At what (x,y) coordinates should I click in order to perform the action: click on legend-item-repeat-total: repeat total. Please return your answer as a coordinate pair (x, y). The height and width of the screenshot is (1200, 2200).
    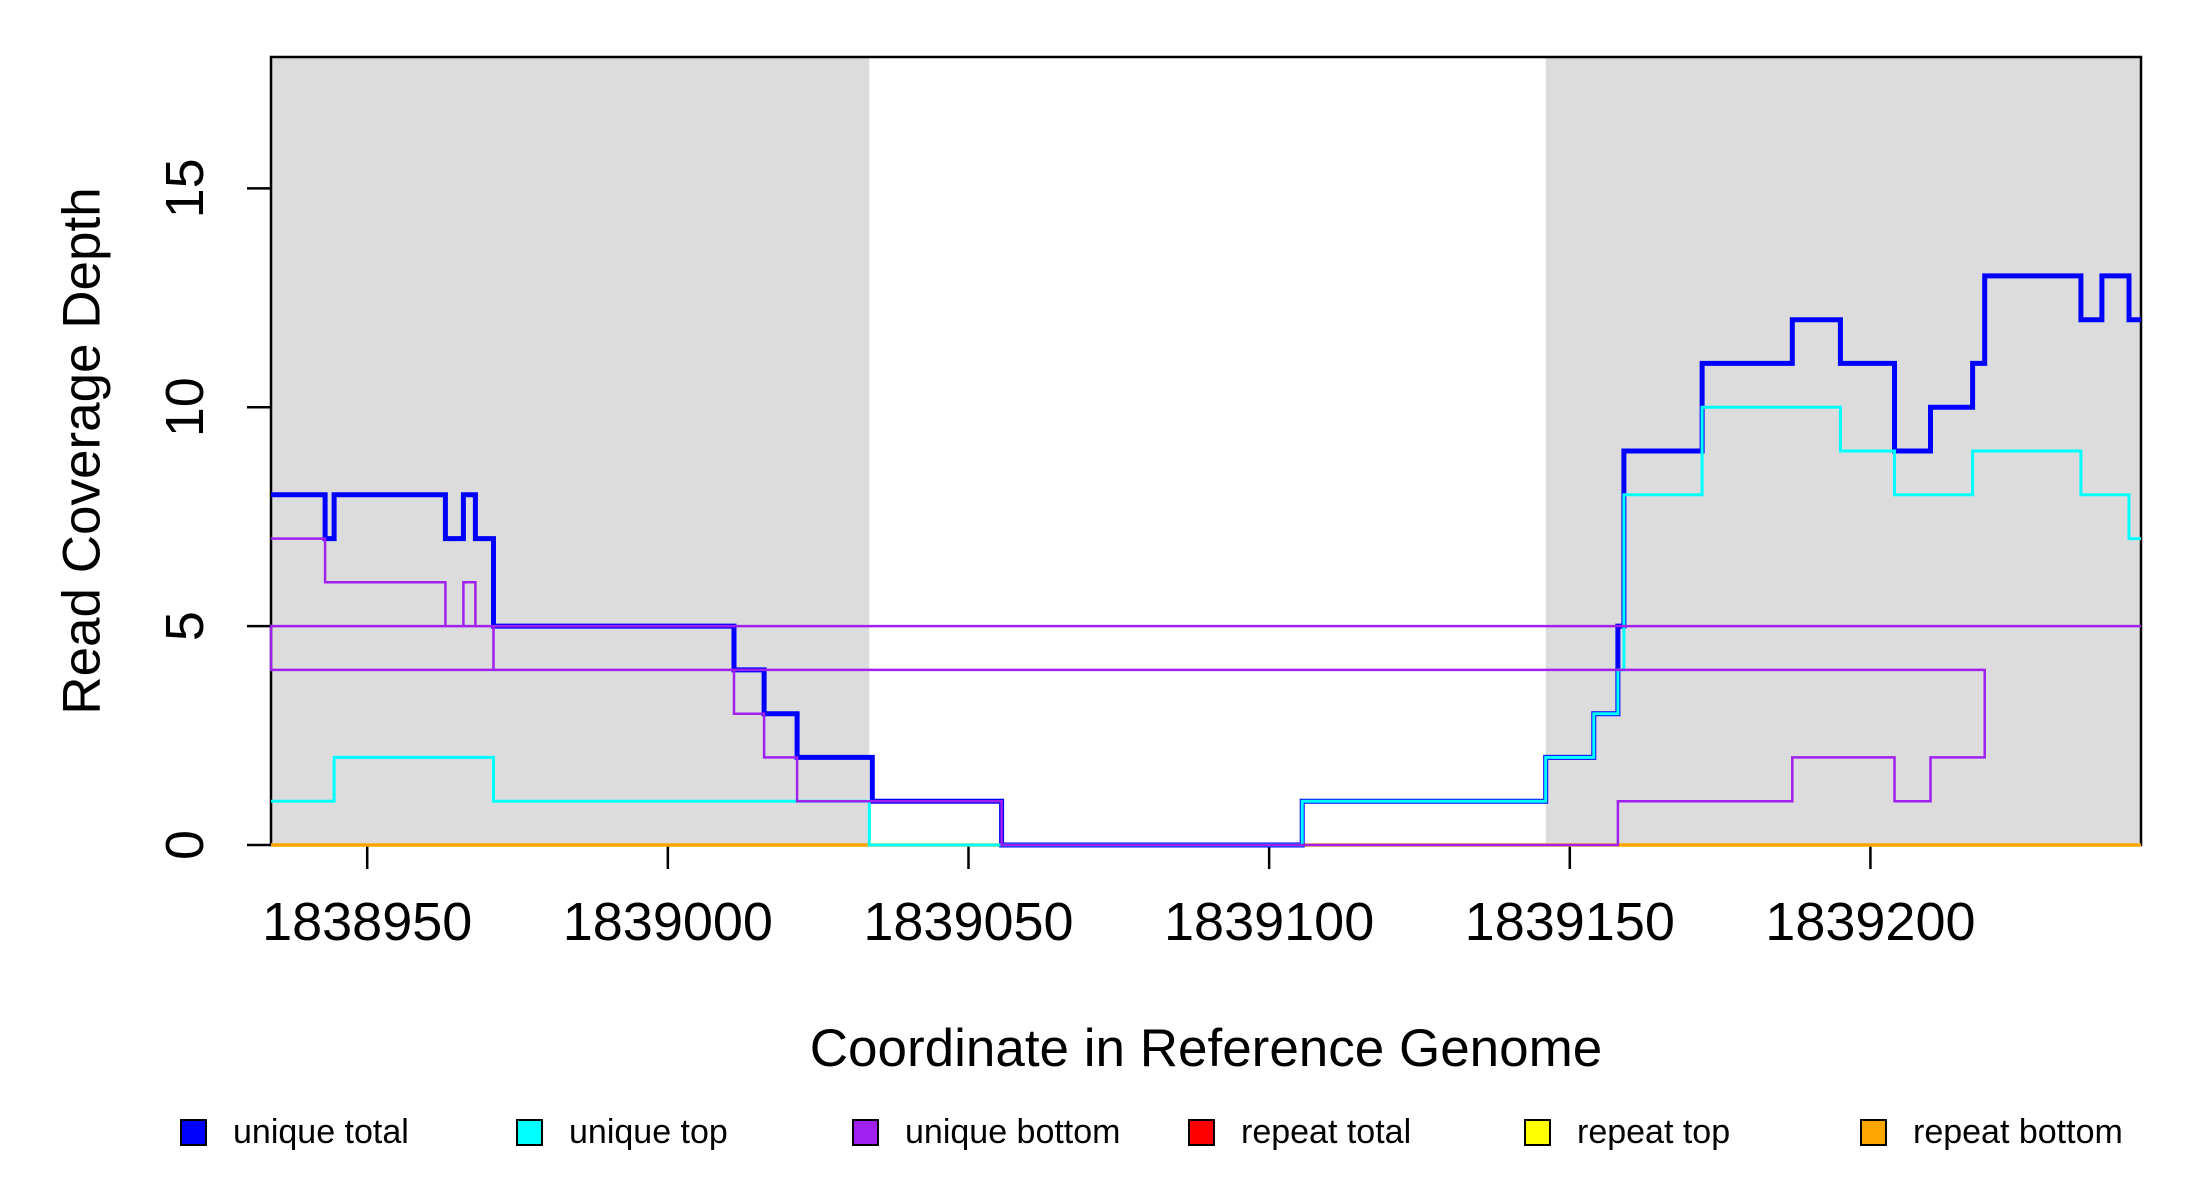
    Looking at the image, I should click on (1299, 1132).